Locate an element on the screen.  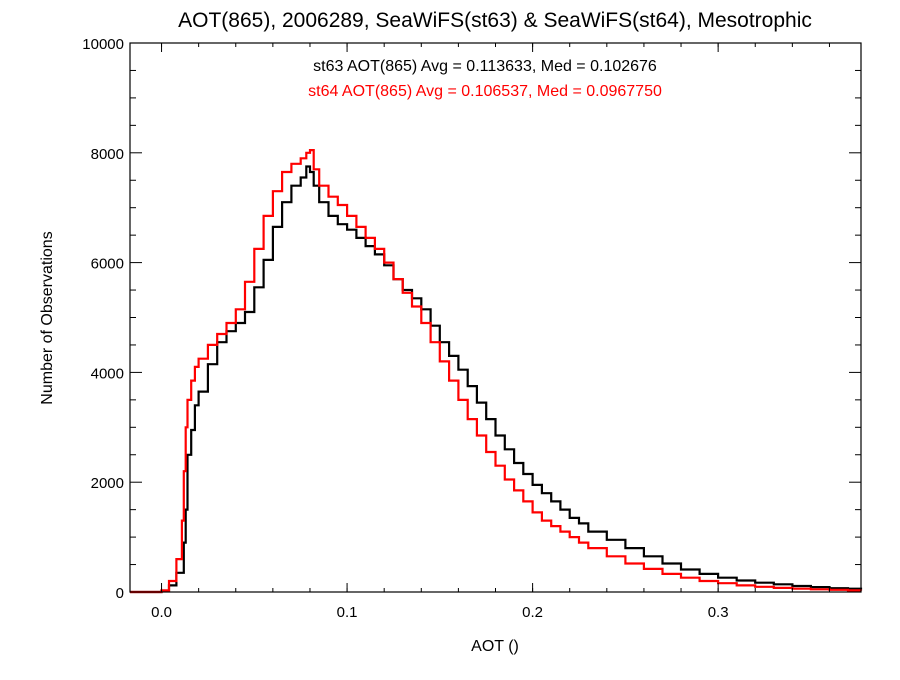
x-tick-label: 0.3 is located at coordinates (718, 612).